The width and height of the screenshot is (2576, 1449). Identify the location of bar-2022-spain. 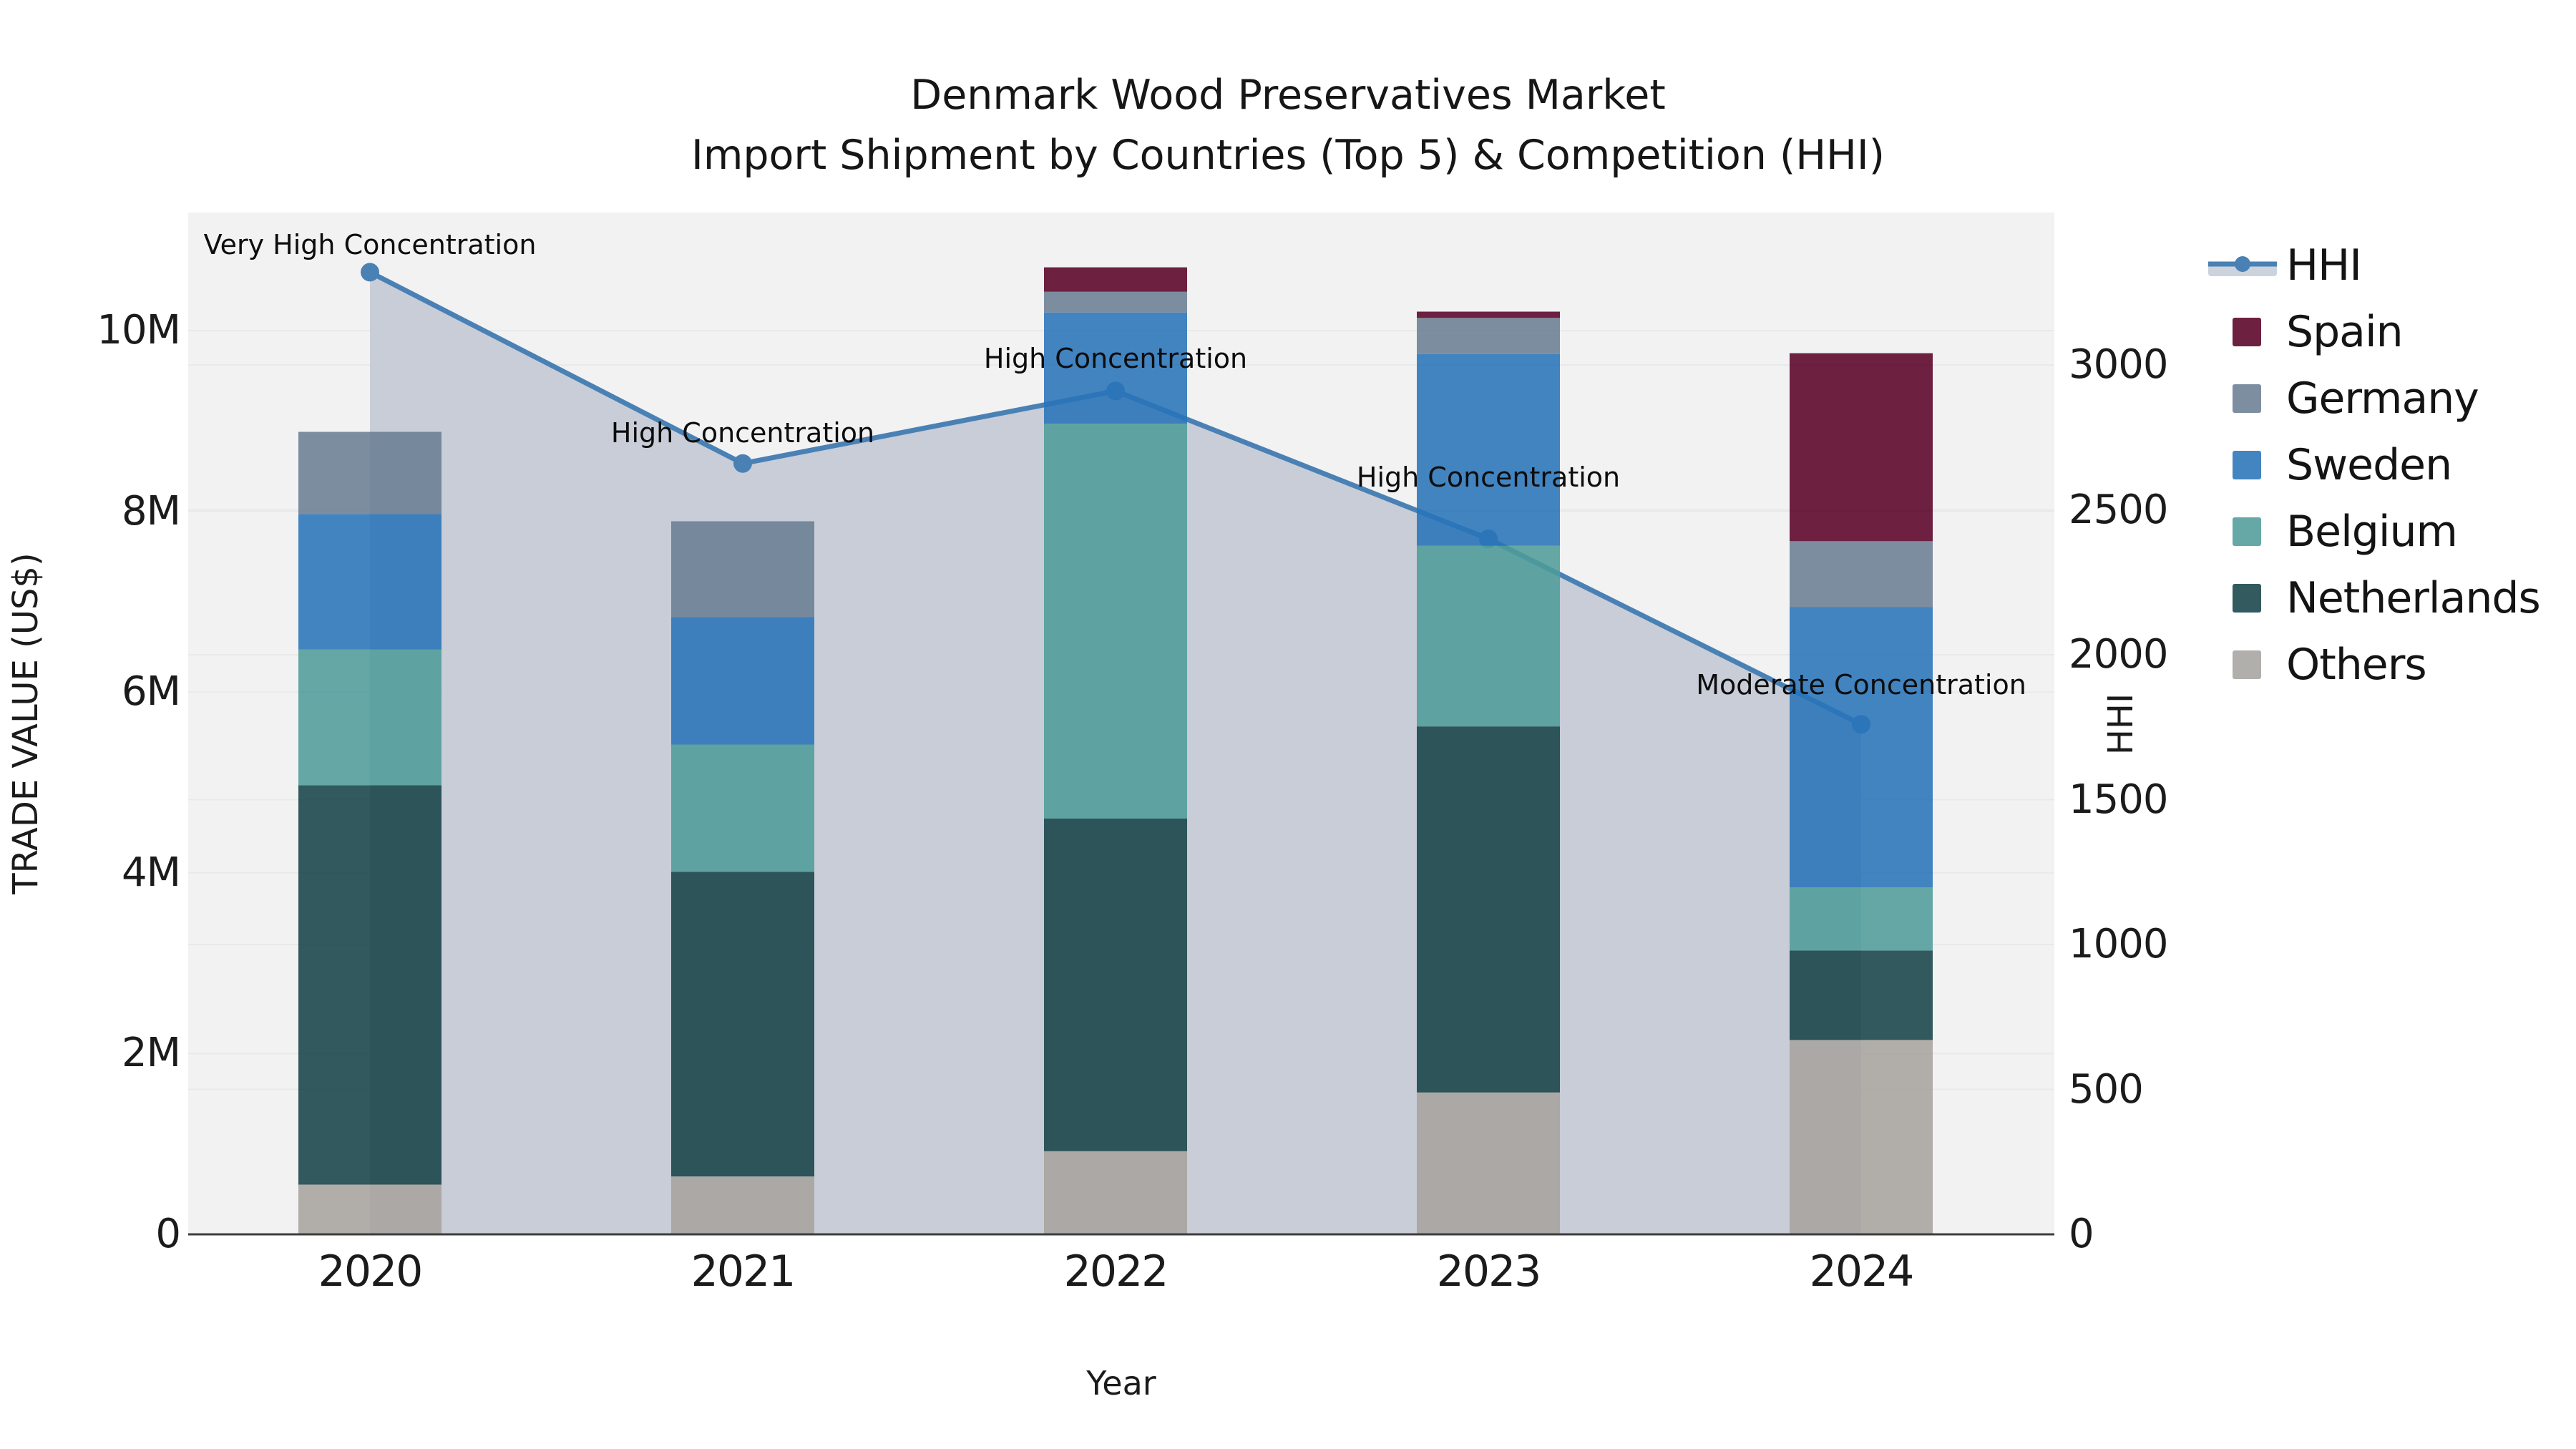
(1115, 279).